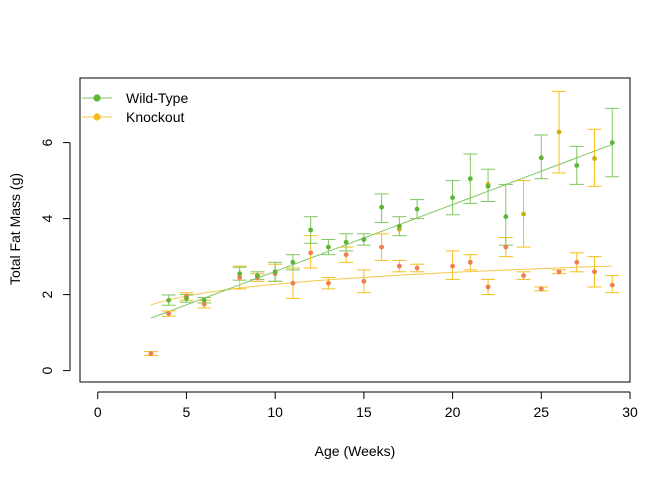  I want to click on y-tick-label: 2, so click(47, 294).